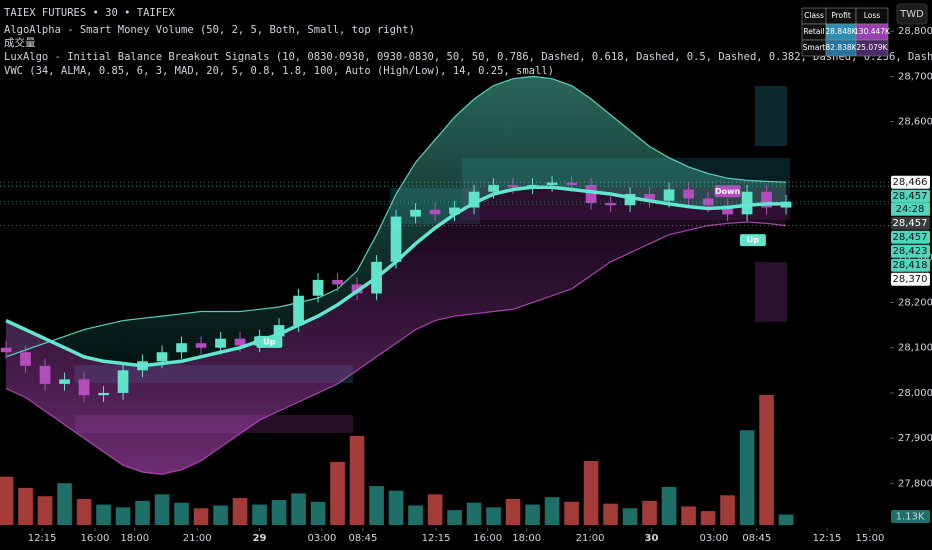 The image size is (932, 550). Describe the element at coordinates (89, 13) in the screenshot. I see `chart-title: TAIEX FUTURES • 30 • TAIFEX` at that location.